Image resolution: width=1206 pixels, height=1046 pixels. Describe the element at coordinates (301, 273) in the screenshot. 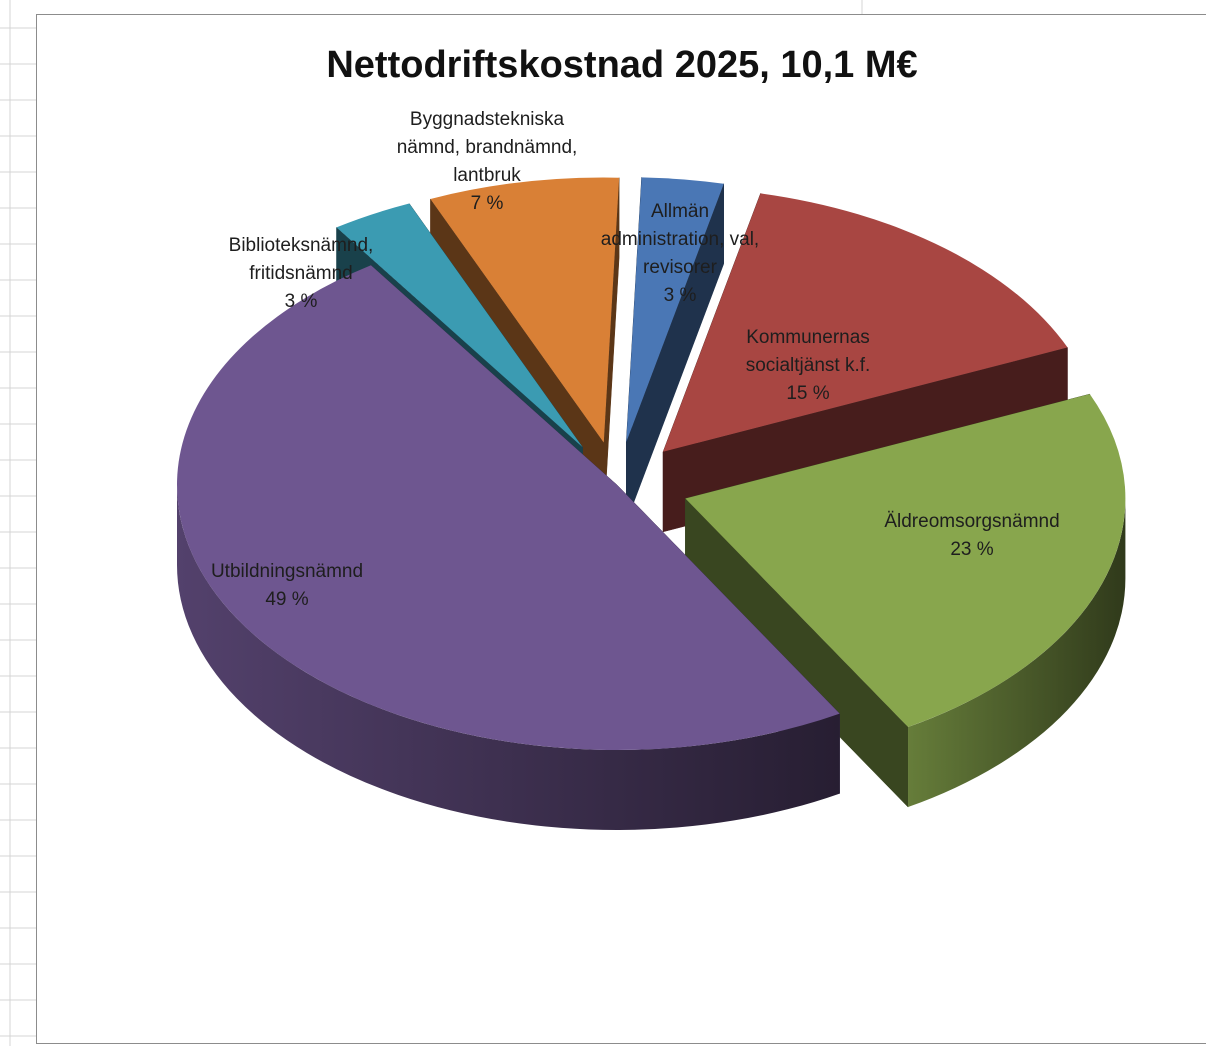

I see `slice-label: Biblioteksnämnd, fritidsnämnd 3 %` at that location.